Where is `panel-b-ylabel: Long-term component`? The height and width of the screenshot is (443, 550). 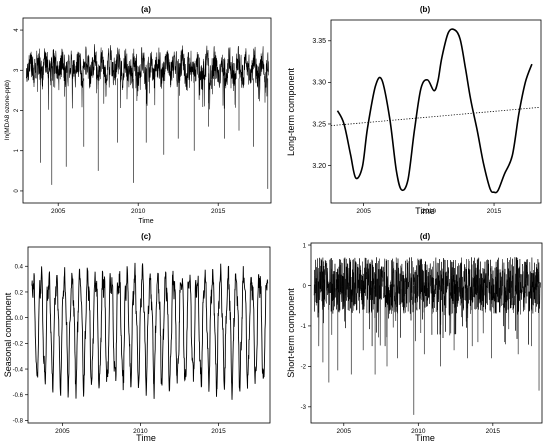 panel-b-ylabel: Long-term component is located at coordinates (291, 111).